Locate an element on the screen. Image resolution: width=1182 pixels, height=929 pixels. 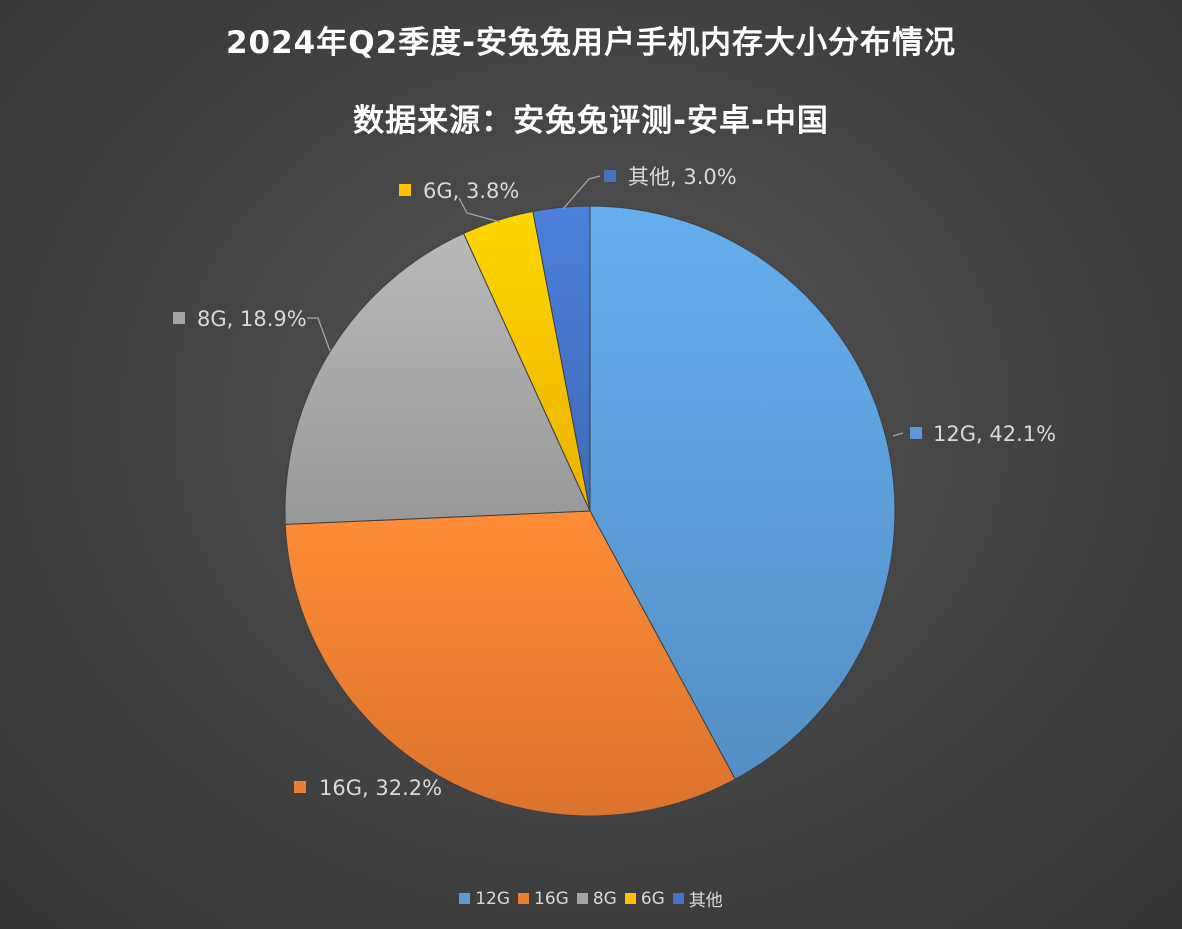
legend-item-其他: 其他 is located at coordinates (697, 898).